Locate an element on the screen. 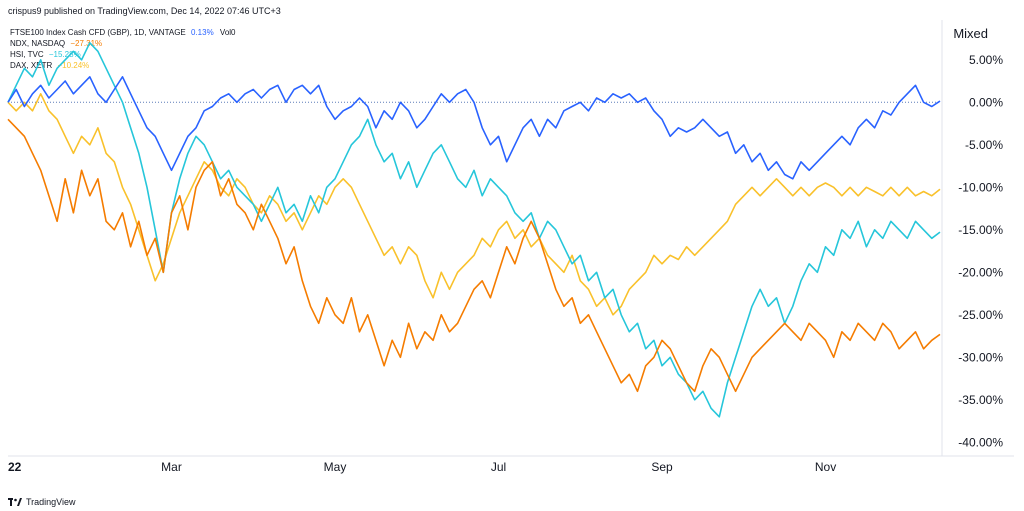 The width and height of the screenshot is (1024, 511). x-tick-label: Jul is located at coordinates (498, 467).